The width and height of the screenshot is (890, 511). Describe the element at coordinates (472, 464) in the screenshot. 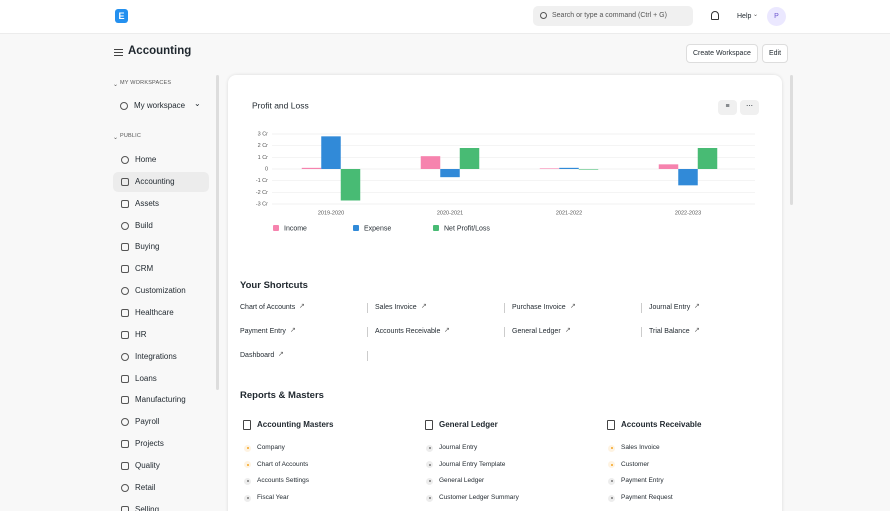

I see `report-link: Journal Entry Template` at that location.